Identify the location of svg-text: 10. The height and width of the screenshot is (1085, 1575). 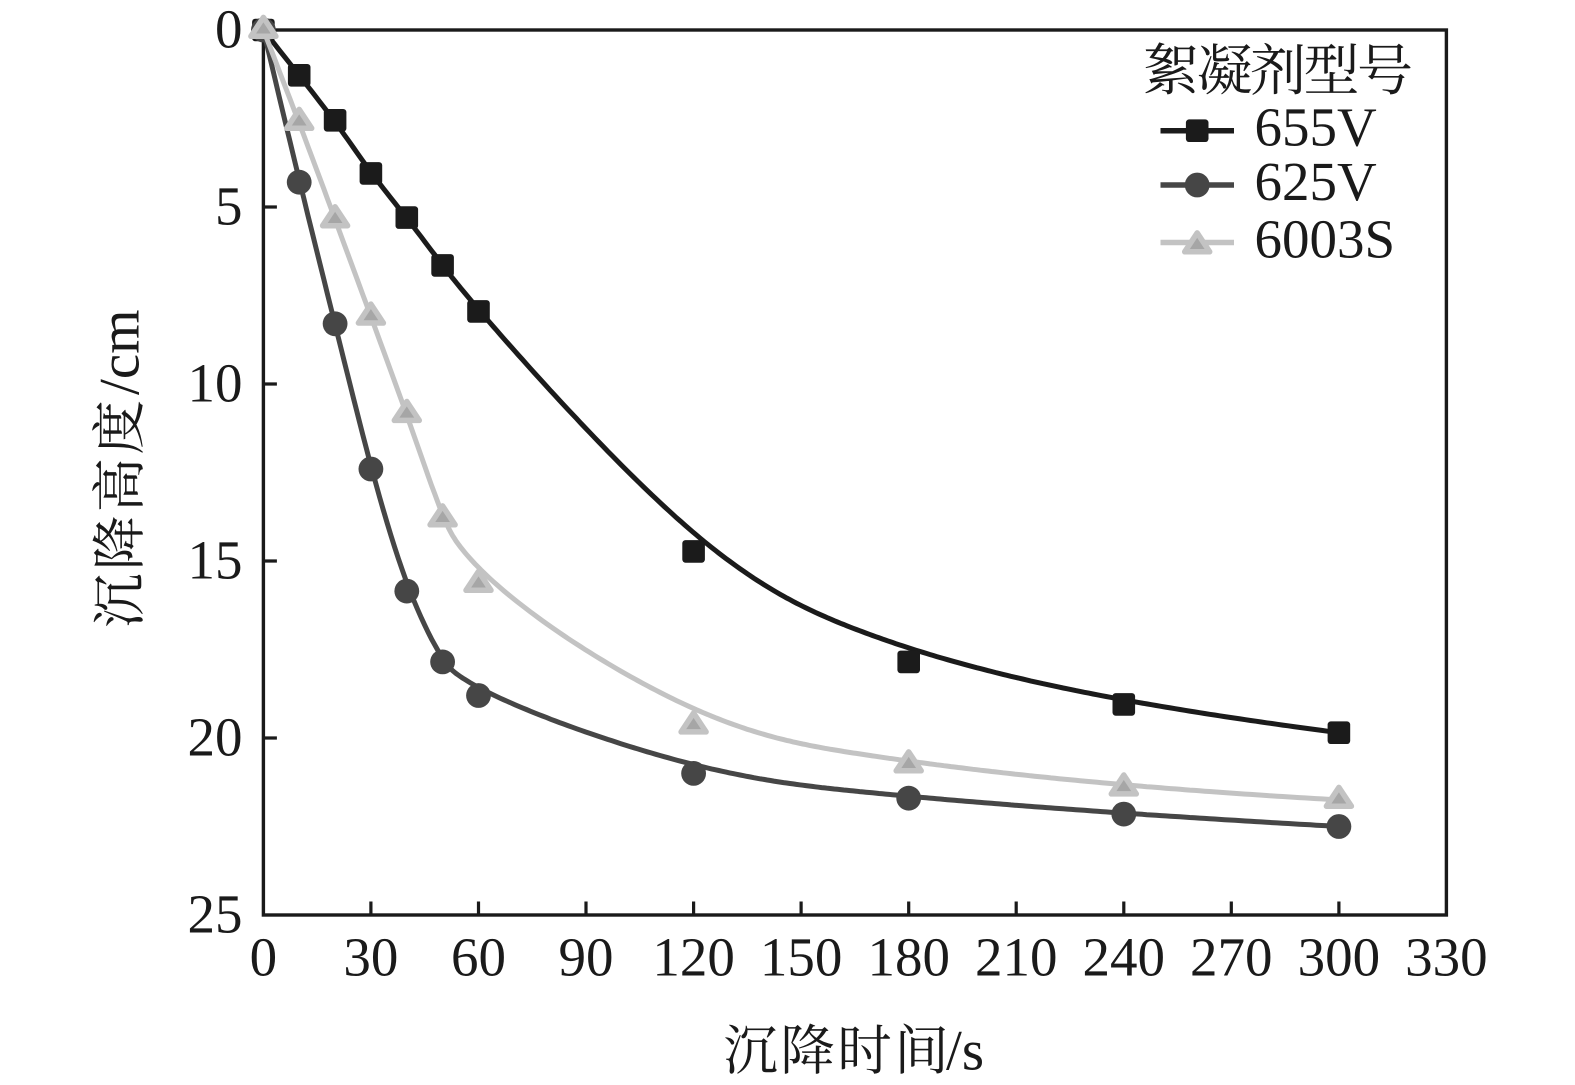
(215, 382).